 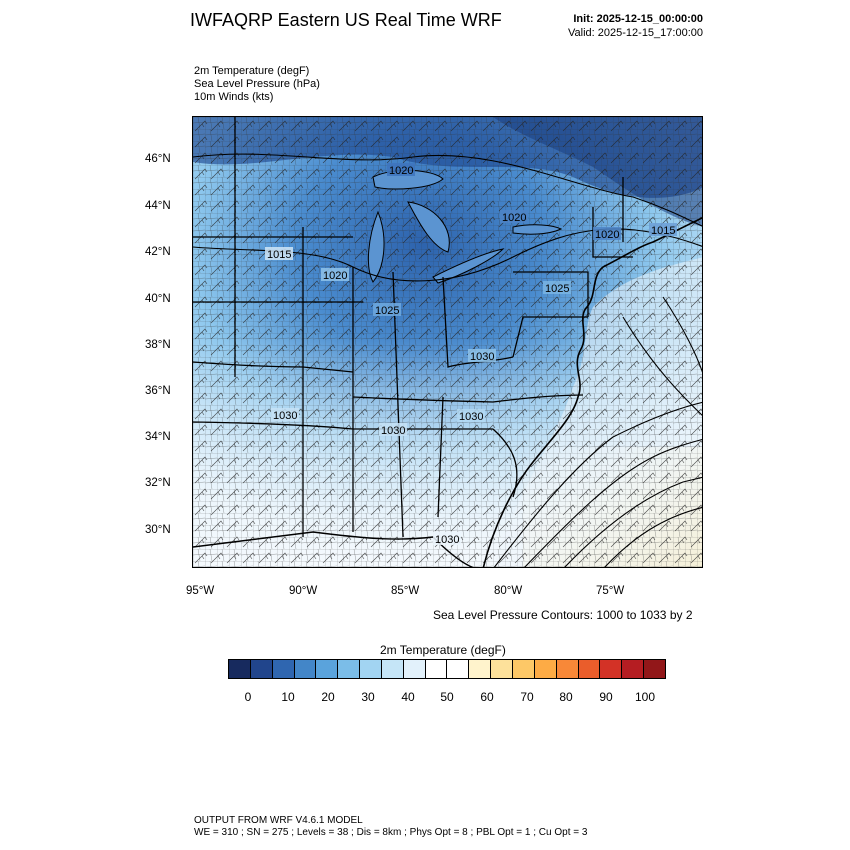 What do you see at coordinates (635, 33) in the screenshot?
I see `valid-time: Valid: 2025-12-15_17:00:00` at bounding box center [635, 33].